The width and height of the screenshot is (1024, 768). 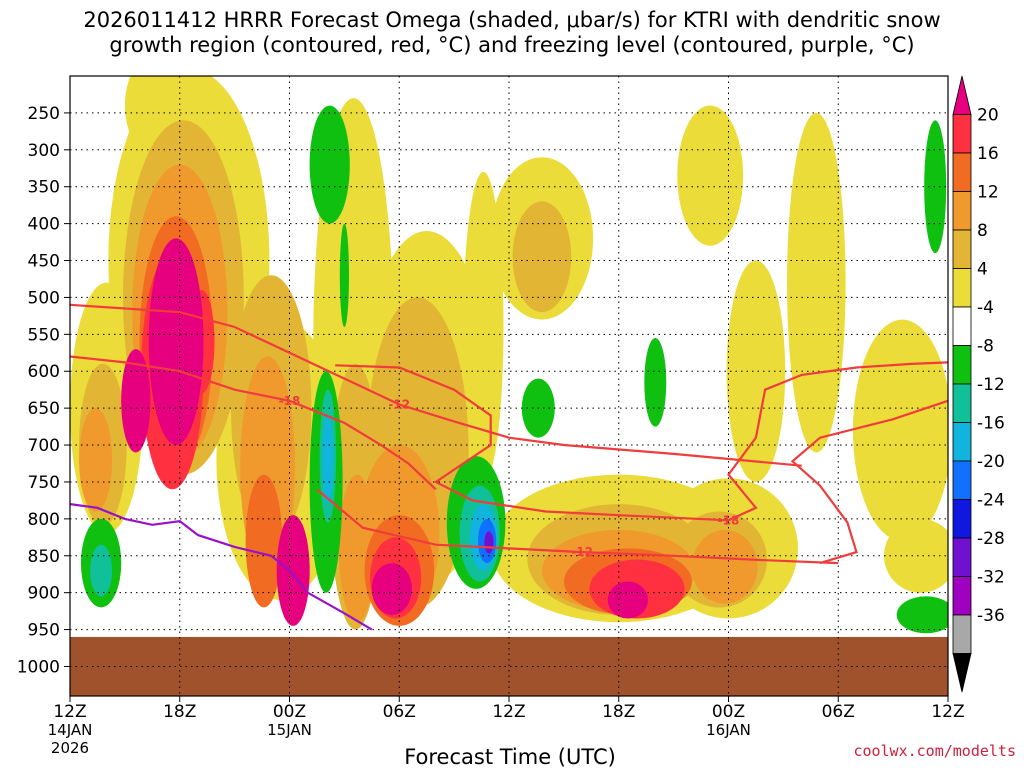 What do you see at coordinates (618, 712) in the screenshot?
I see `x-tick-label-30: 18Z` at bounding box center [618, 712].